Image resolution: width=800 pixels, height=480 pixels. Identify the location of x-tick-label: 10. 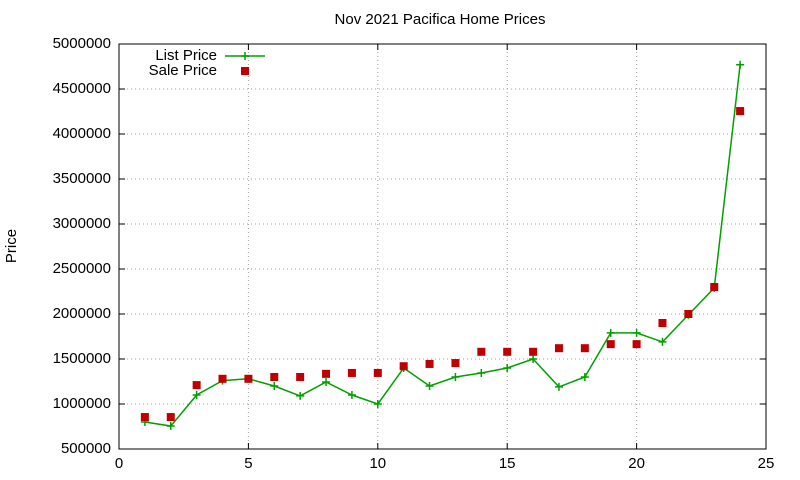
(377, 463).